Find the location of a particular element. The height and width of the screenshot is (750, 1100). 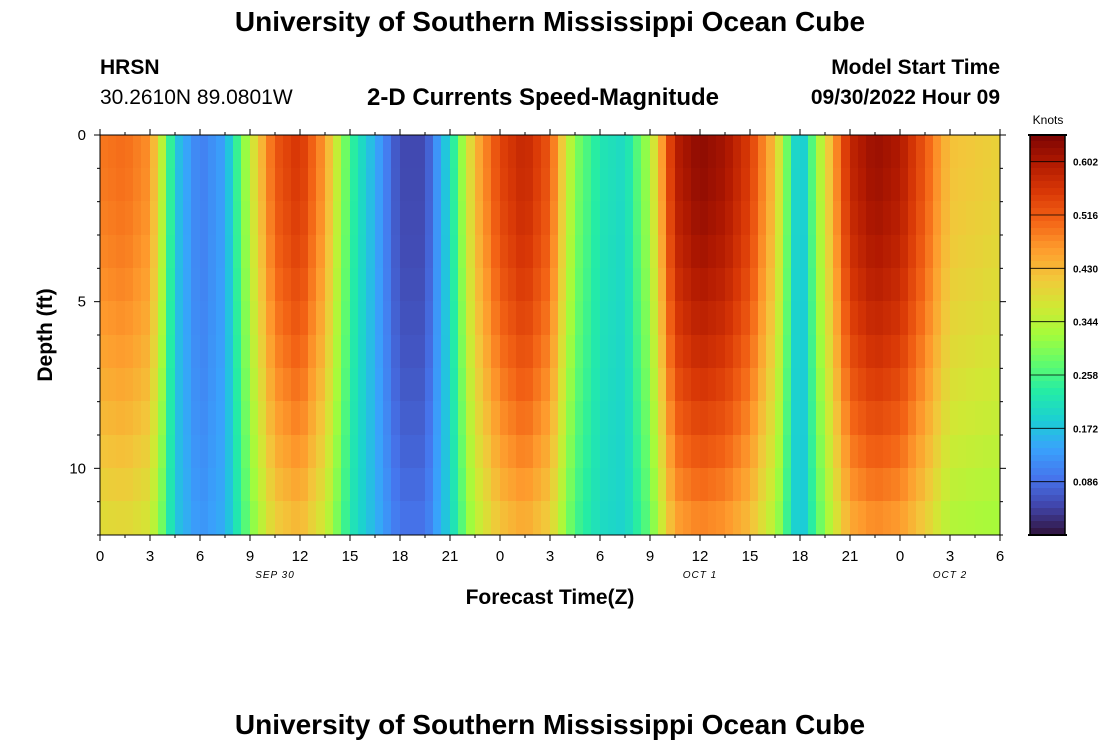

colorbar-tick-label: 0.344 is located at coordinates (1085, 323).